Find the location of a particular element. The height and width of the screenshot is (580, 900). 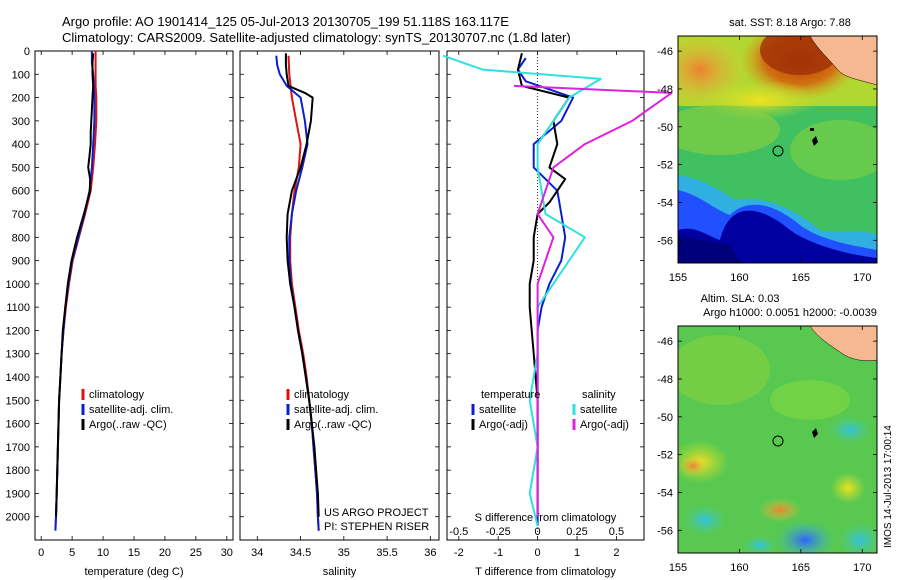

sla-map-ticks: 155 160 165 170 -46 -48 -50 -52 -54 -56 is located at coordinates (767, 450).